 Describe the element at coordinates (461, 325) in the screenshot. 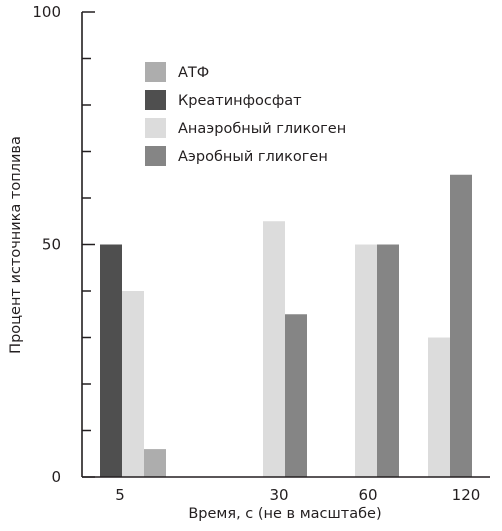

I see `bar-аэробный-гликоген-120` at that location.